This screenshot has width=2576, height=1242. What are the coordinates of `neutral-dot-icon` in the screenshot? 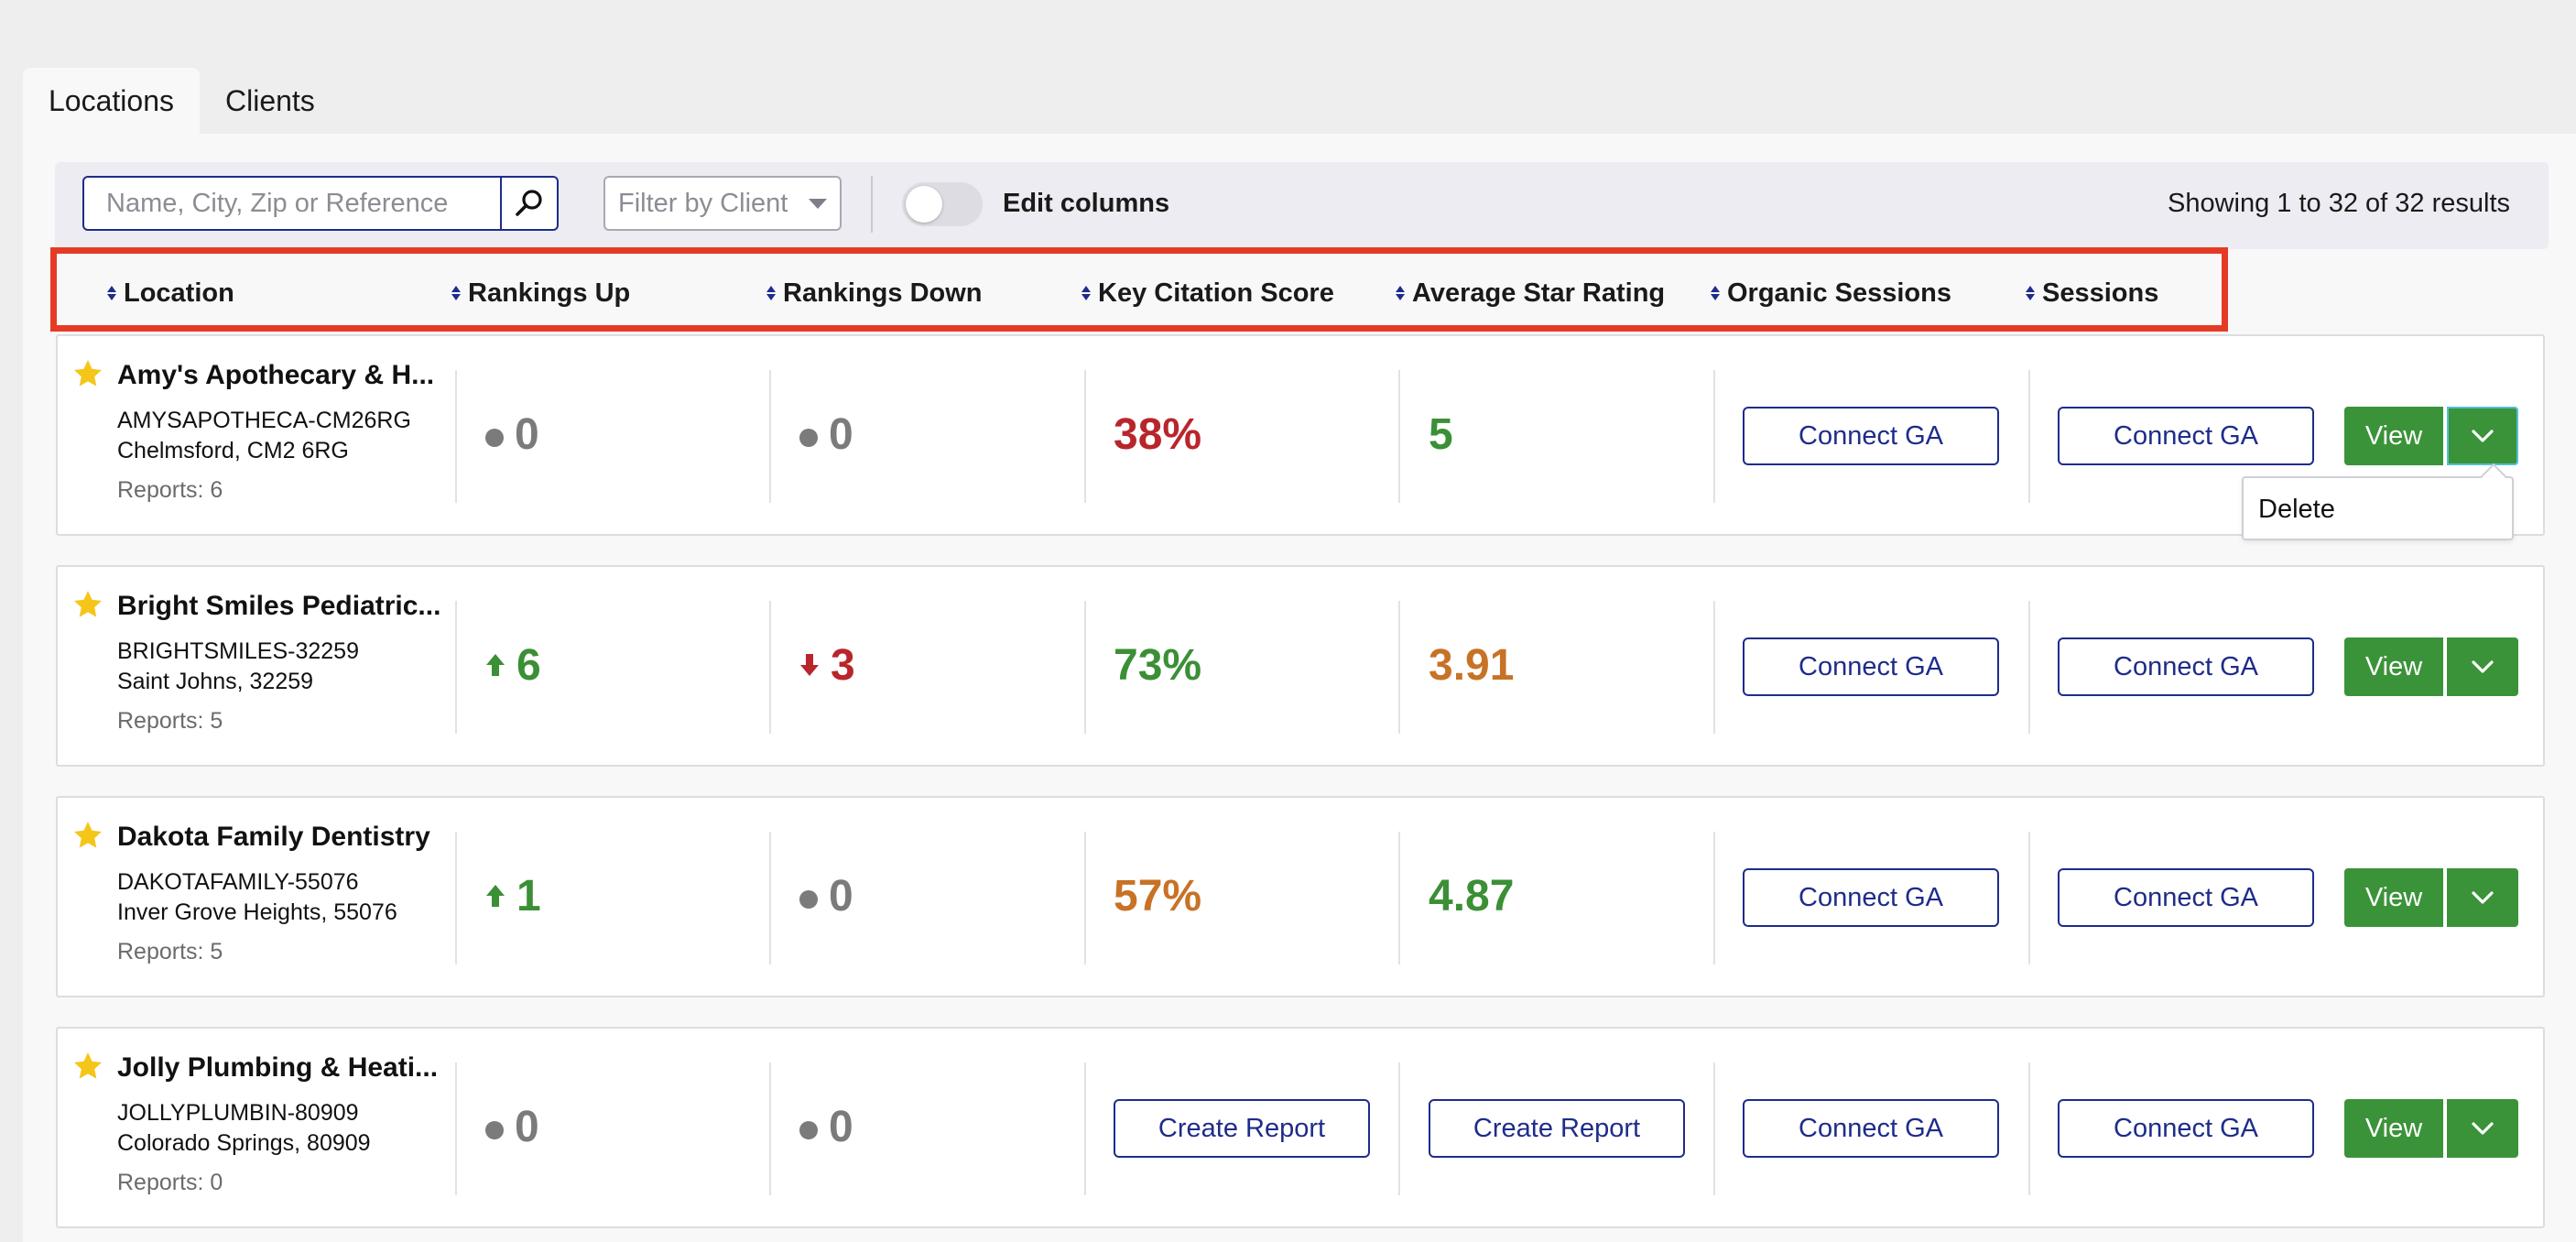 It's located at (808, 1130).